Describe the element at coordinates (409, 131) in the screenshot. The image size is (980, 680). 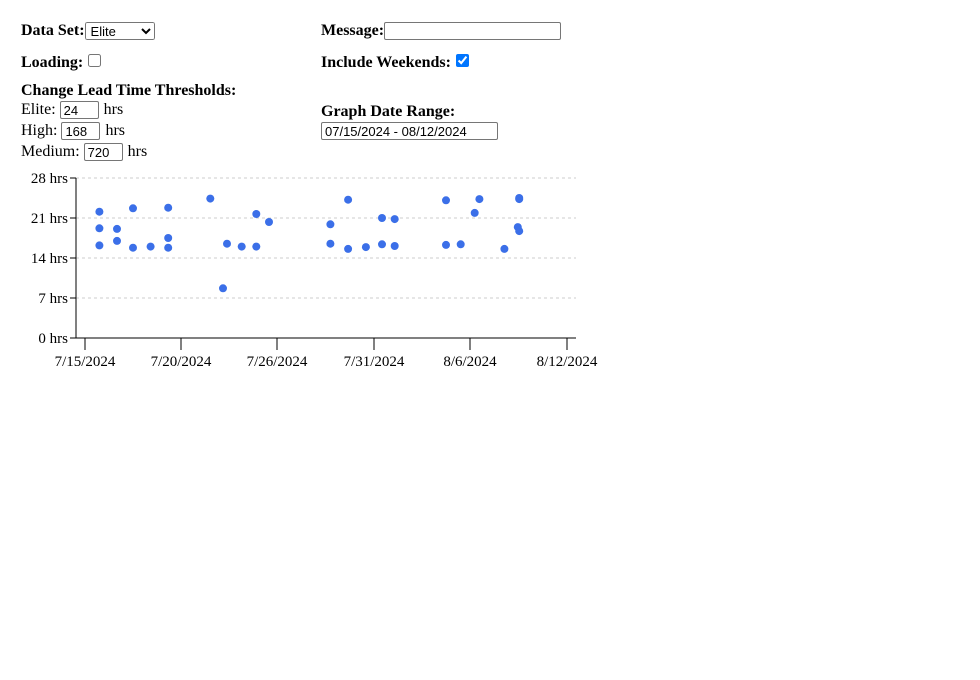
I see `graph-date-range-input` at that location.